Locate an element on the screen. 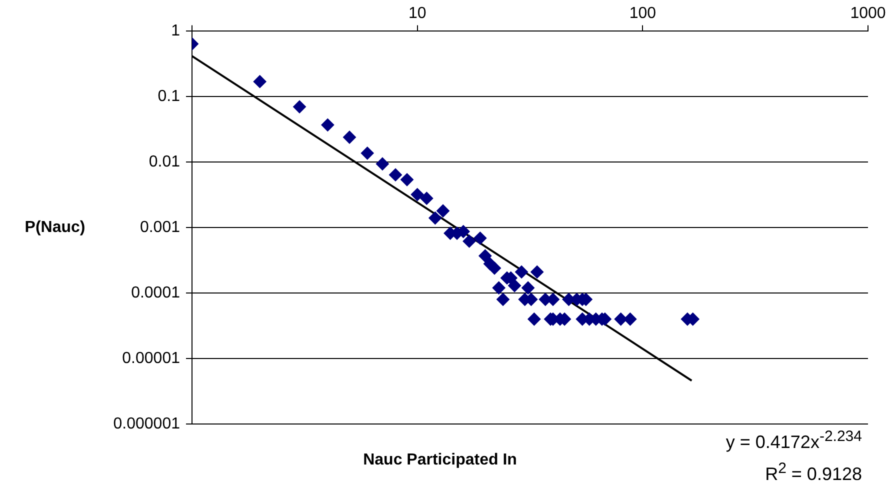  x-tick-label: 1000 is located at coordinates (868, 13).